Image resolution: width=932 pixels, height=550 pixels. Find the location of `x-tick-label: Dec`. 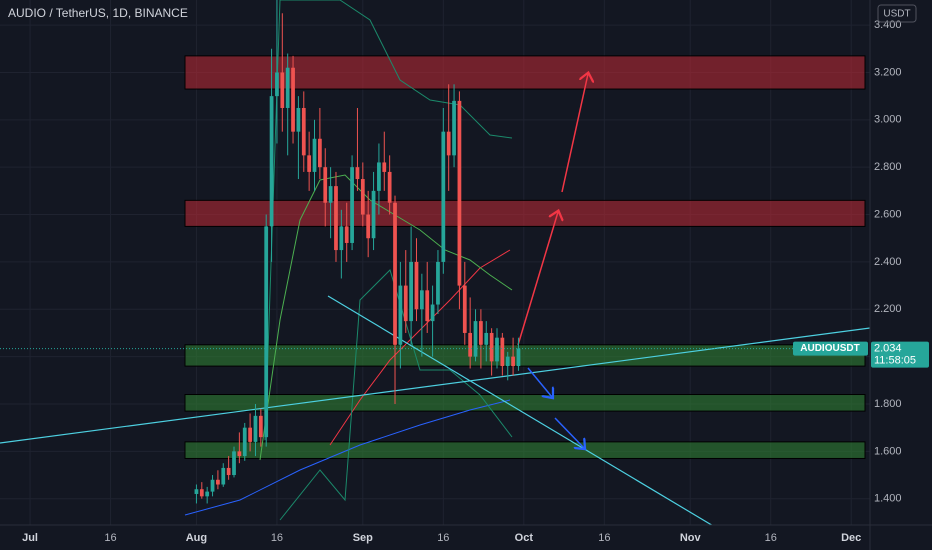

x-tick-label: Dec is located at coordinates (851, 538).